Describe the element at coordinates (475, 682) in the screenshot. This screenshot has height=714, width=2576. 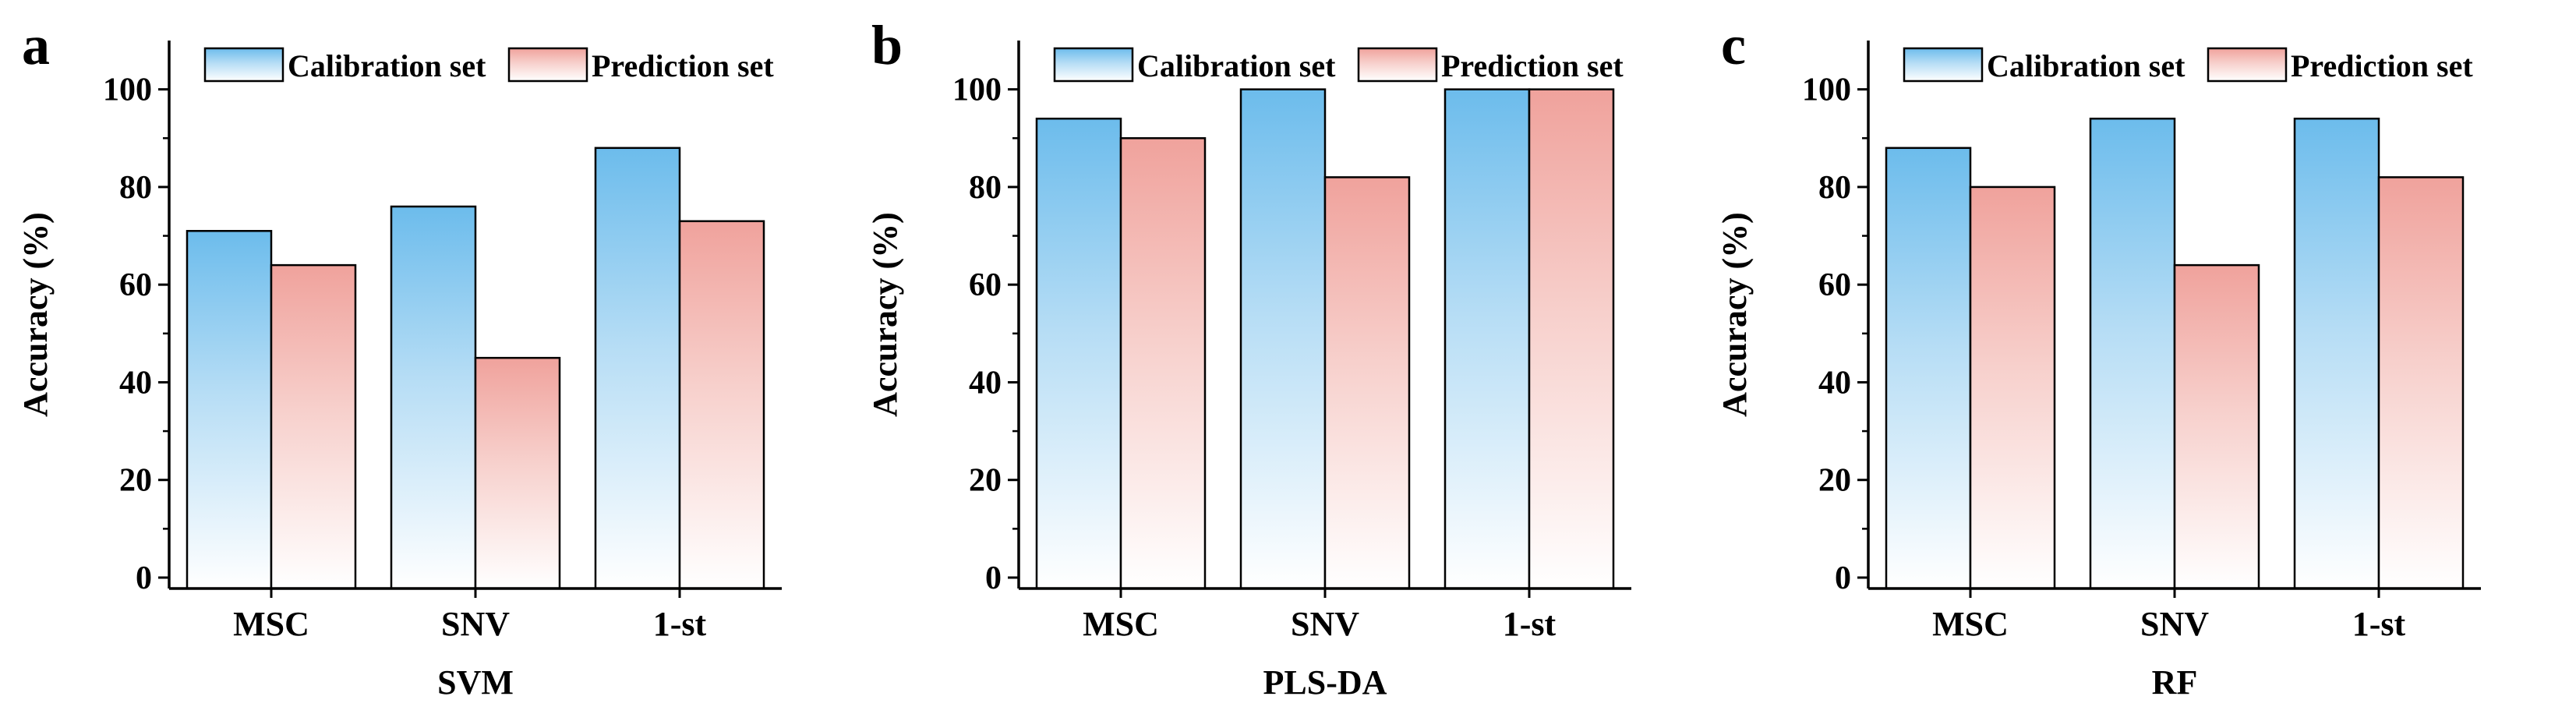
I see `x-axis-title: SVM` at that location.